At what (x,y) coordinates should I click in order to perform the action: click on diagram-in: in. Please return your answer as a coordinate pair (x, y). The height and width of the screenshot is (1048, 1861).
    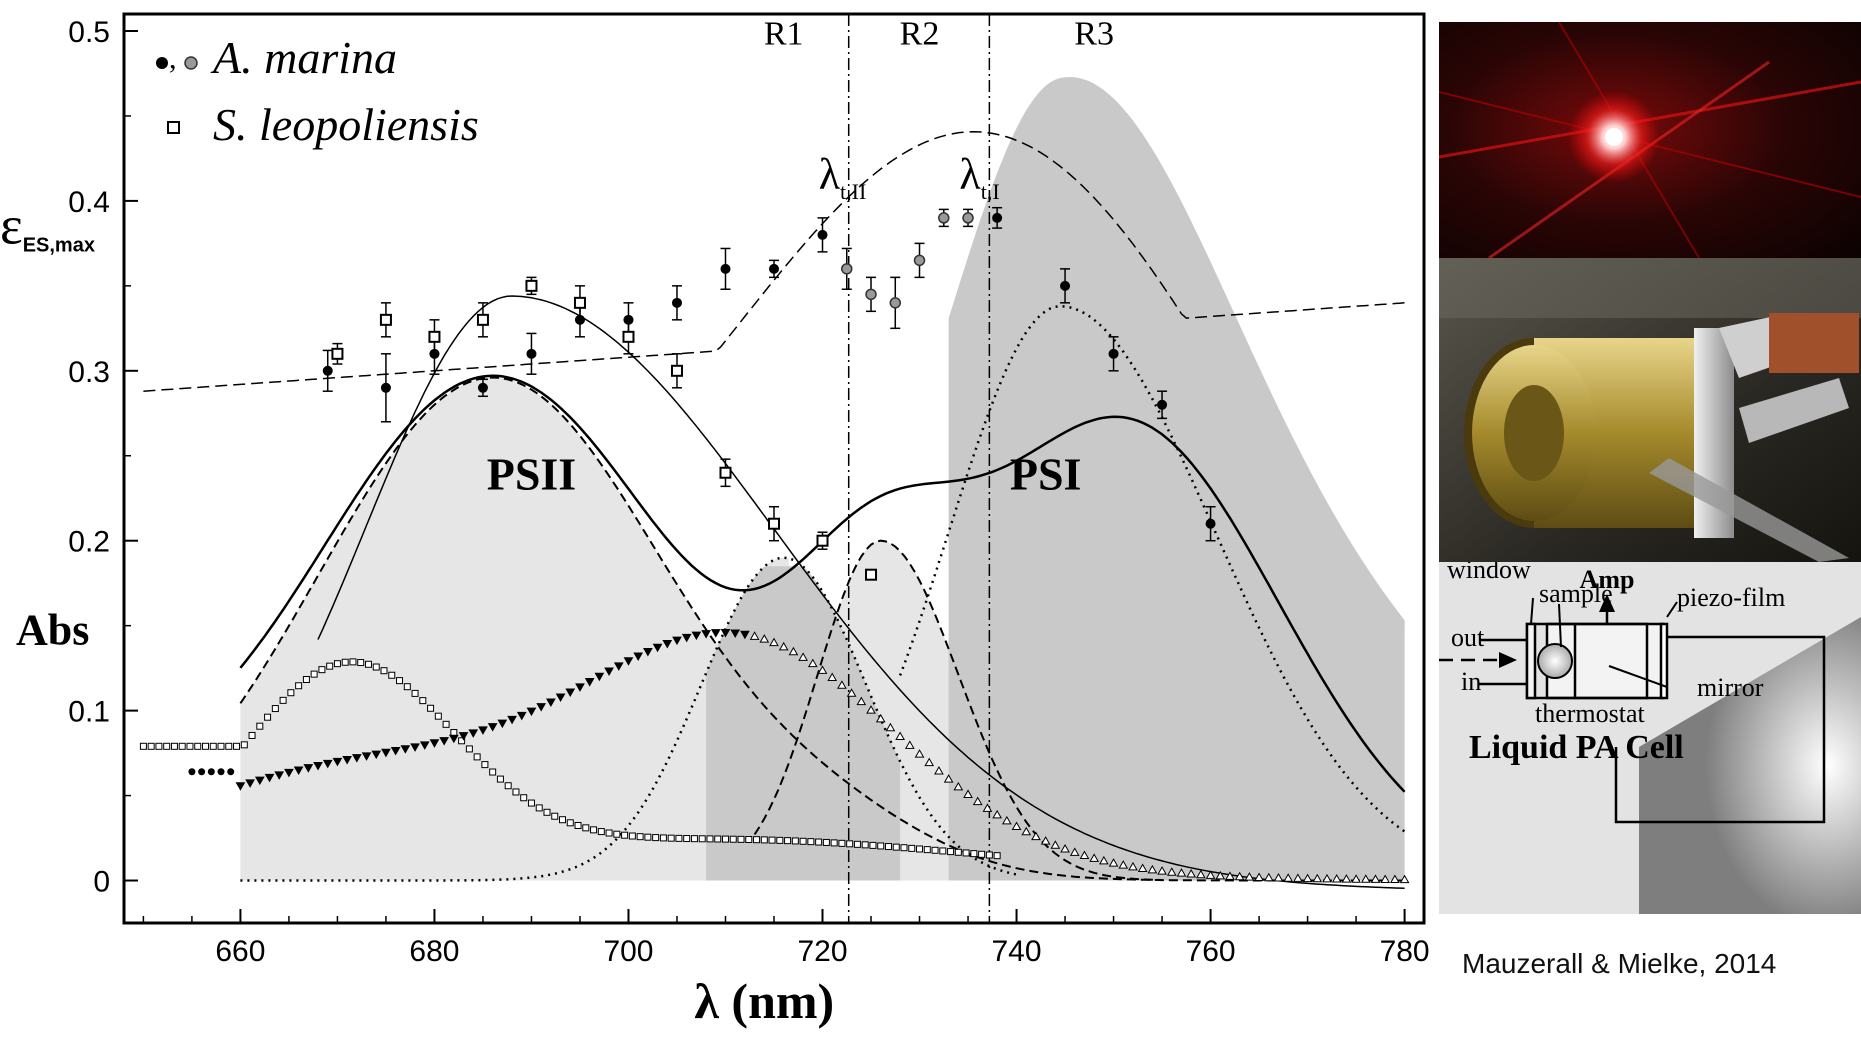
    Looking at the image, I should click on (1471, 681).